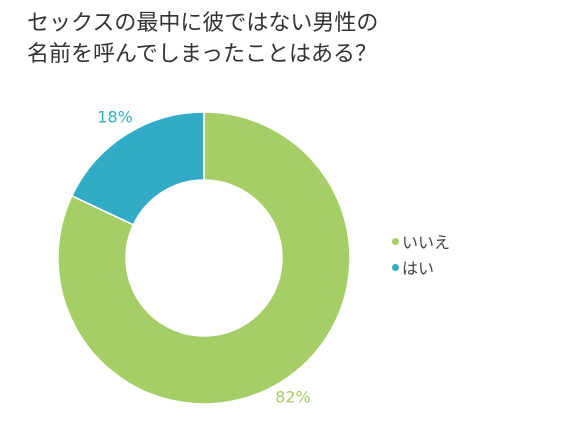  What do you see at coordinates (287, 39) in the screenshot?
I see `chart-title: セックスの最中に彼ではない男性の 名前を呼んでしまったことはある？` at bounding box center [287, 39].